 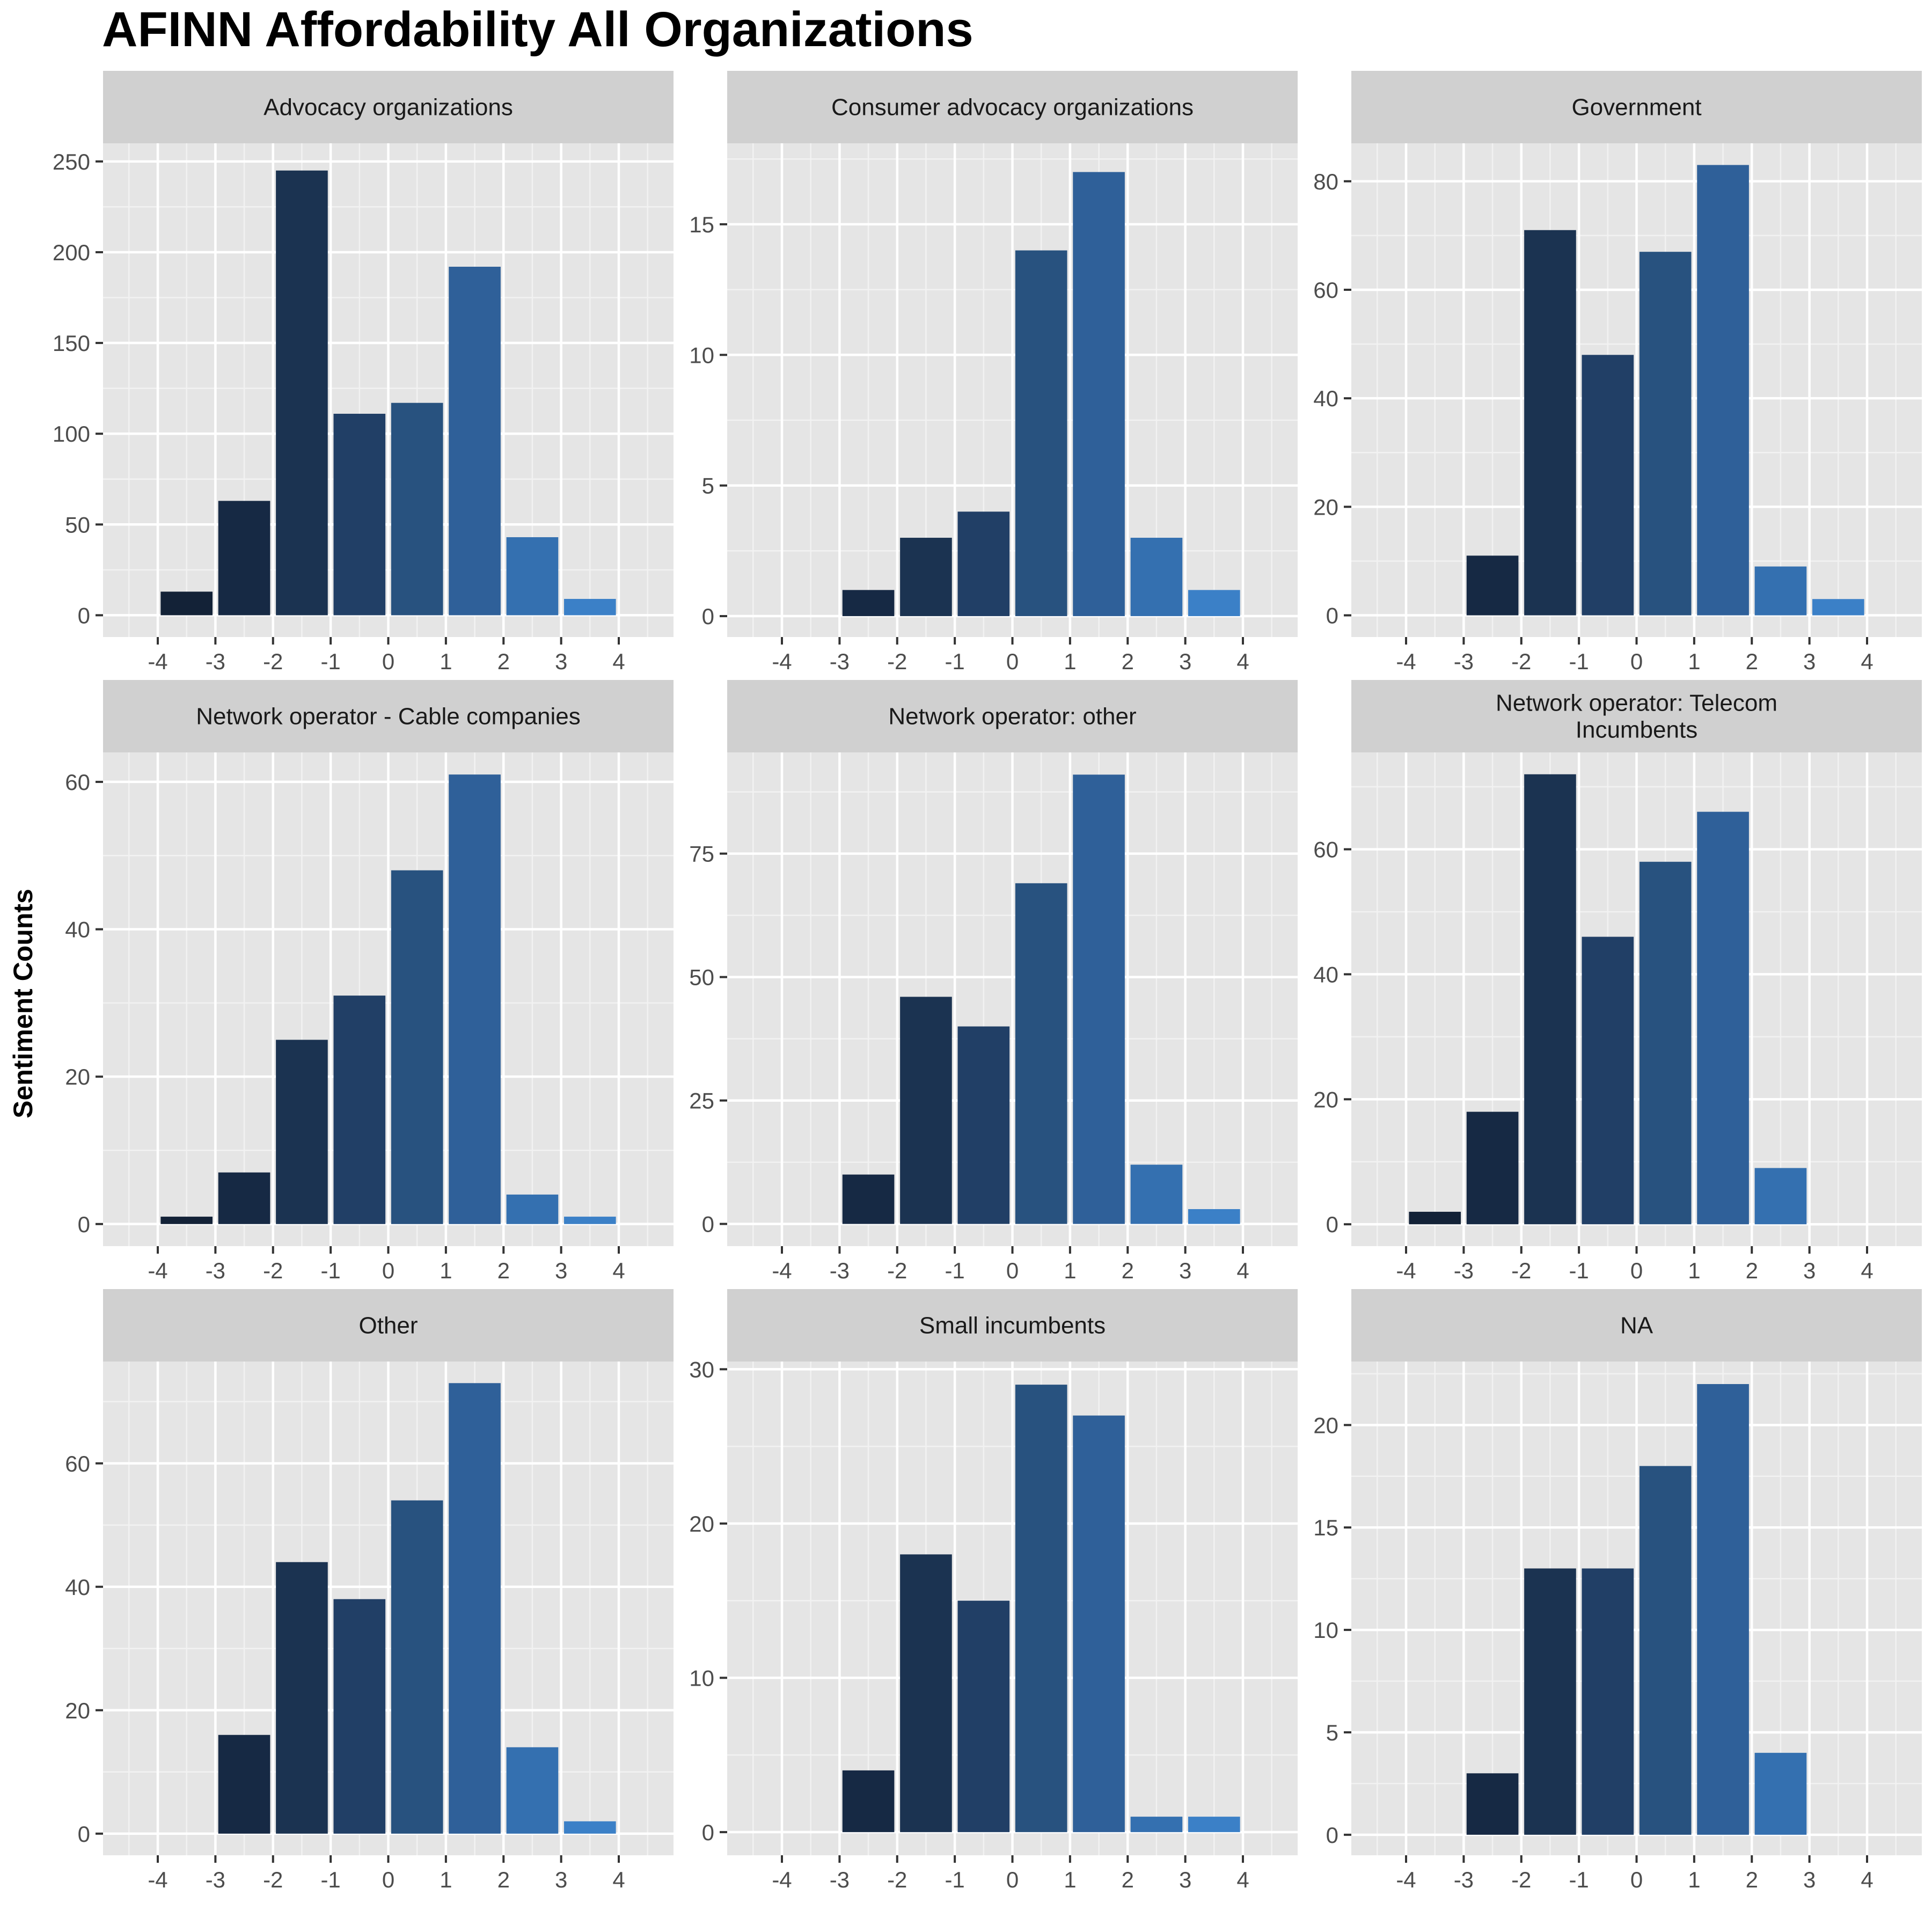 I want to click on y-tick-label: 75, so click(x=701, y=854).